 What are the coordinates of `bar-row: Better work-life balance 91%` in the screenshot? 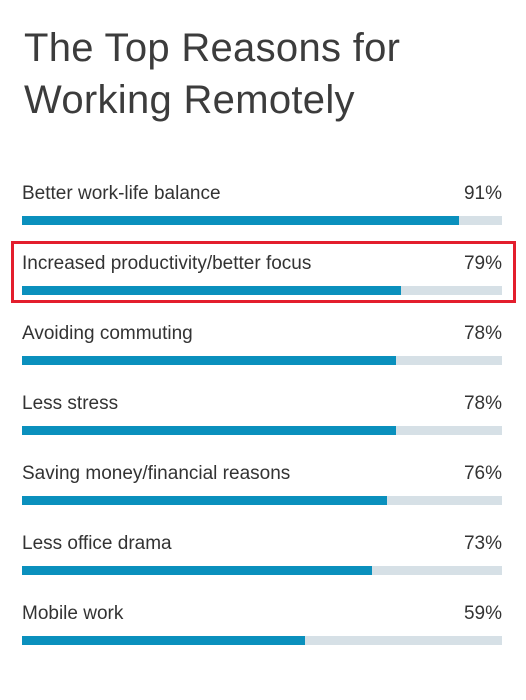 It's located at (262, 212).